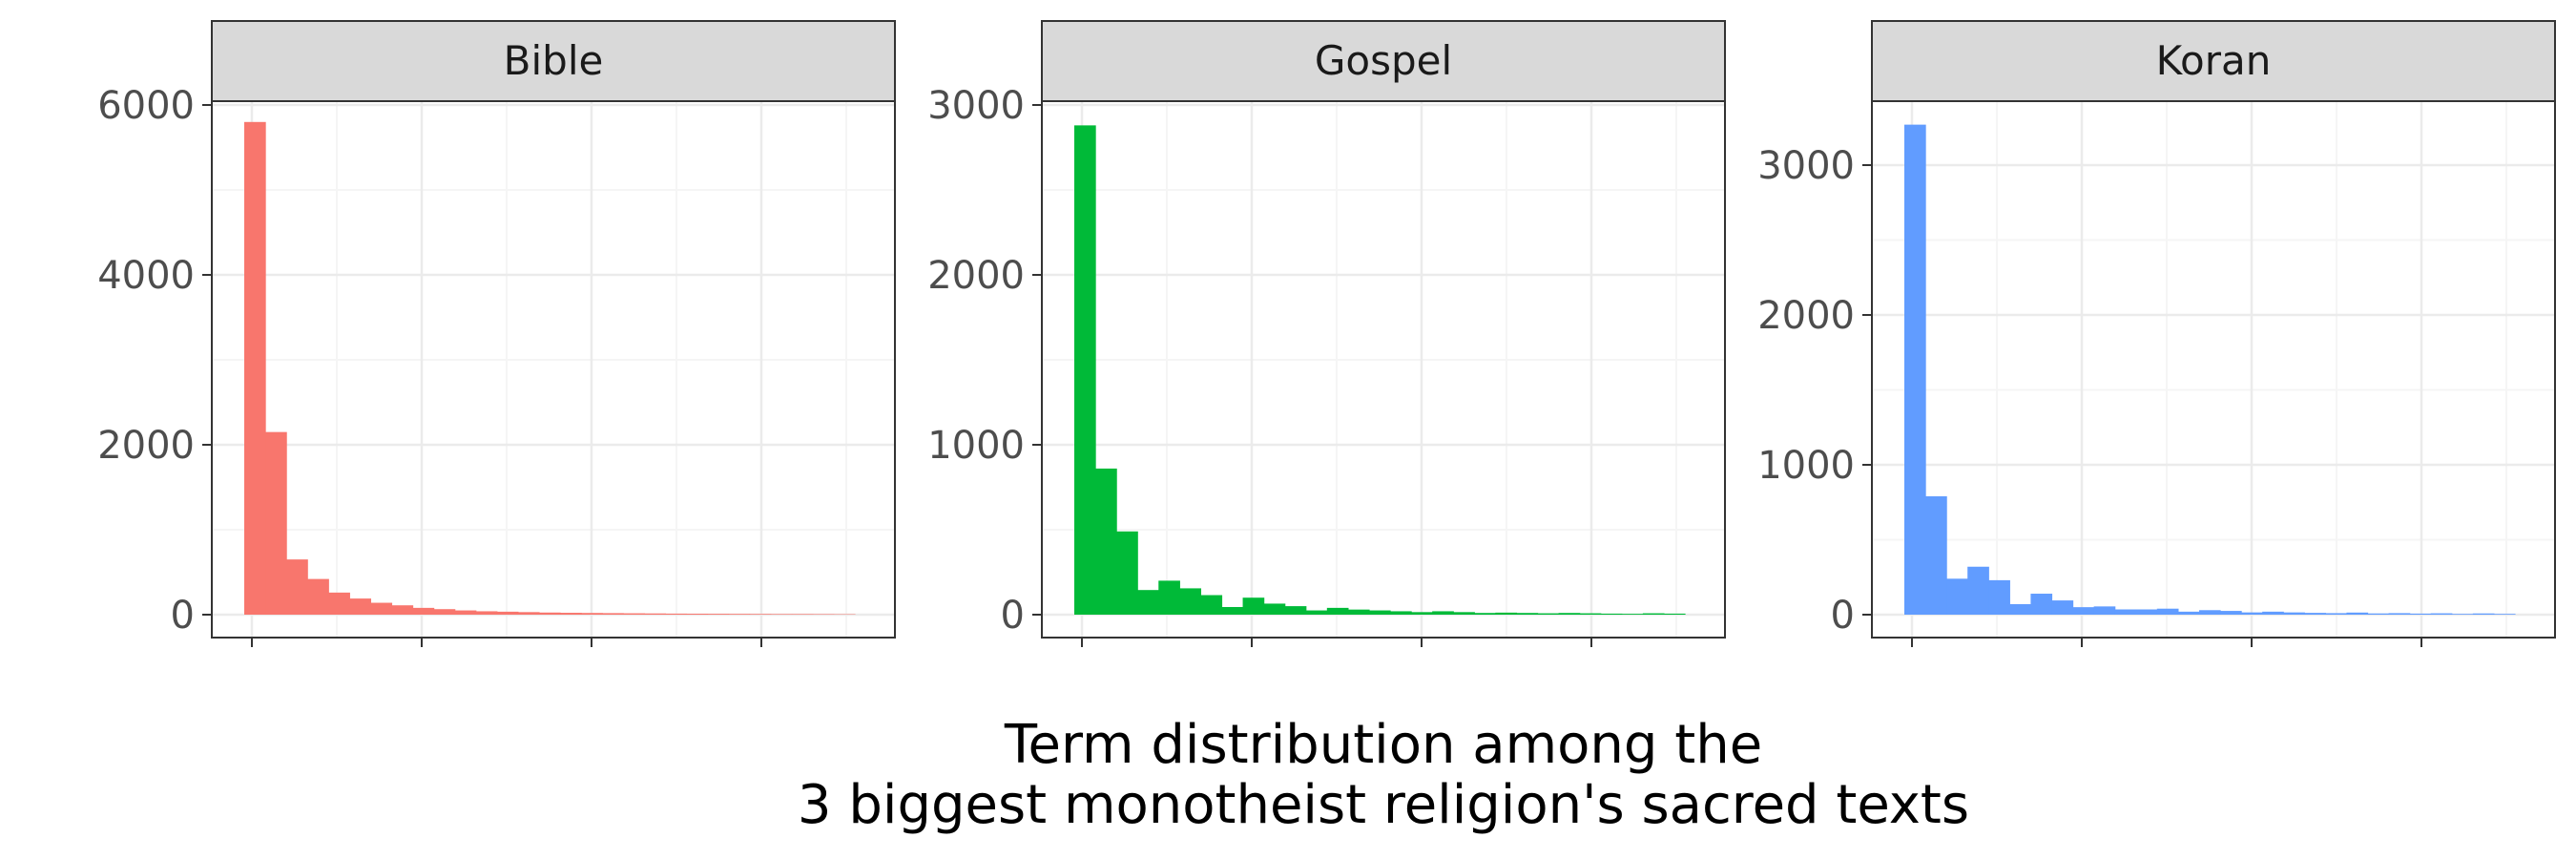  I want to click on facet-strip-label: Koran, so click(2214, 60).